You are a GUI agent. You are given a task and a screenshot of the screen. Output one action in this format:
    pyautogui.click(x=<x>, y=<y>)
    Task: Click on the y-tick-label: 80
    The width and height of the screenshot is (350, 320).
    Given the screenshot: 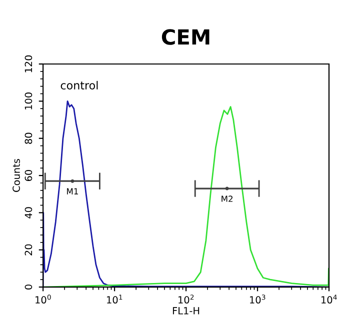 What is the action you would take?
    pyautogui.click(x=28, y=138)
    